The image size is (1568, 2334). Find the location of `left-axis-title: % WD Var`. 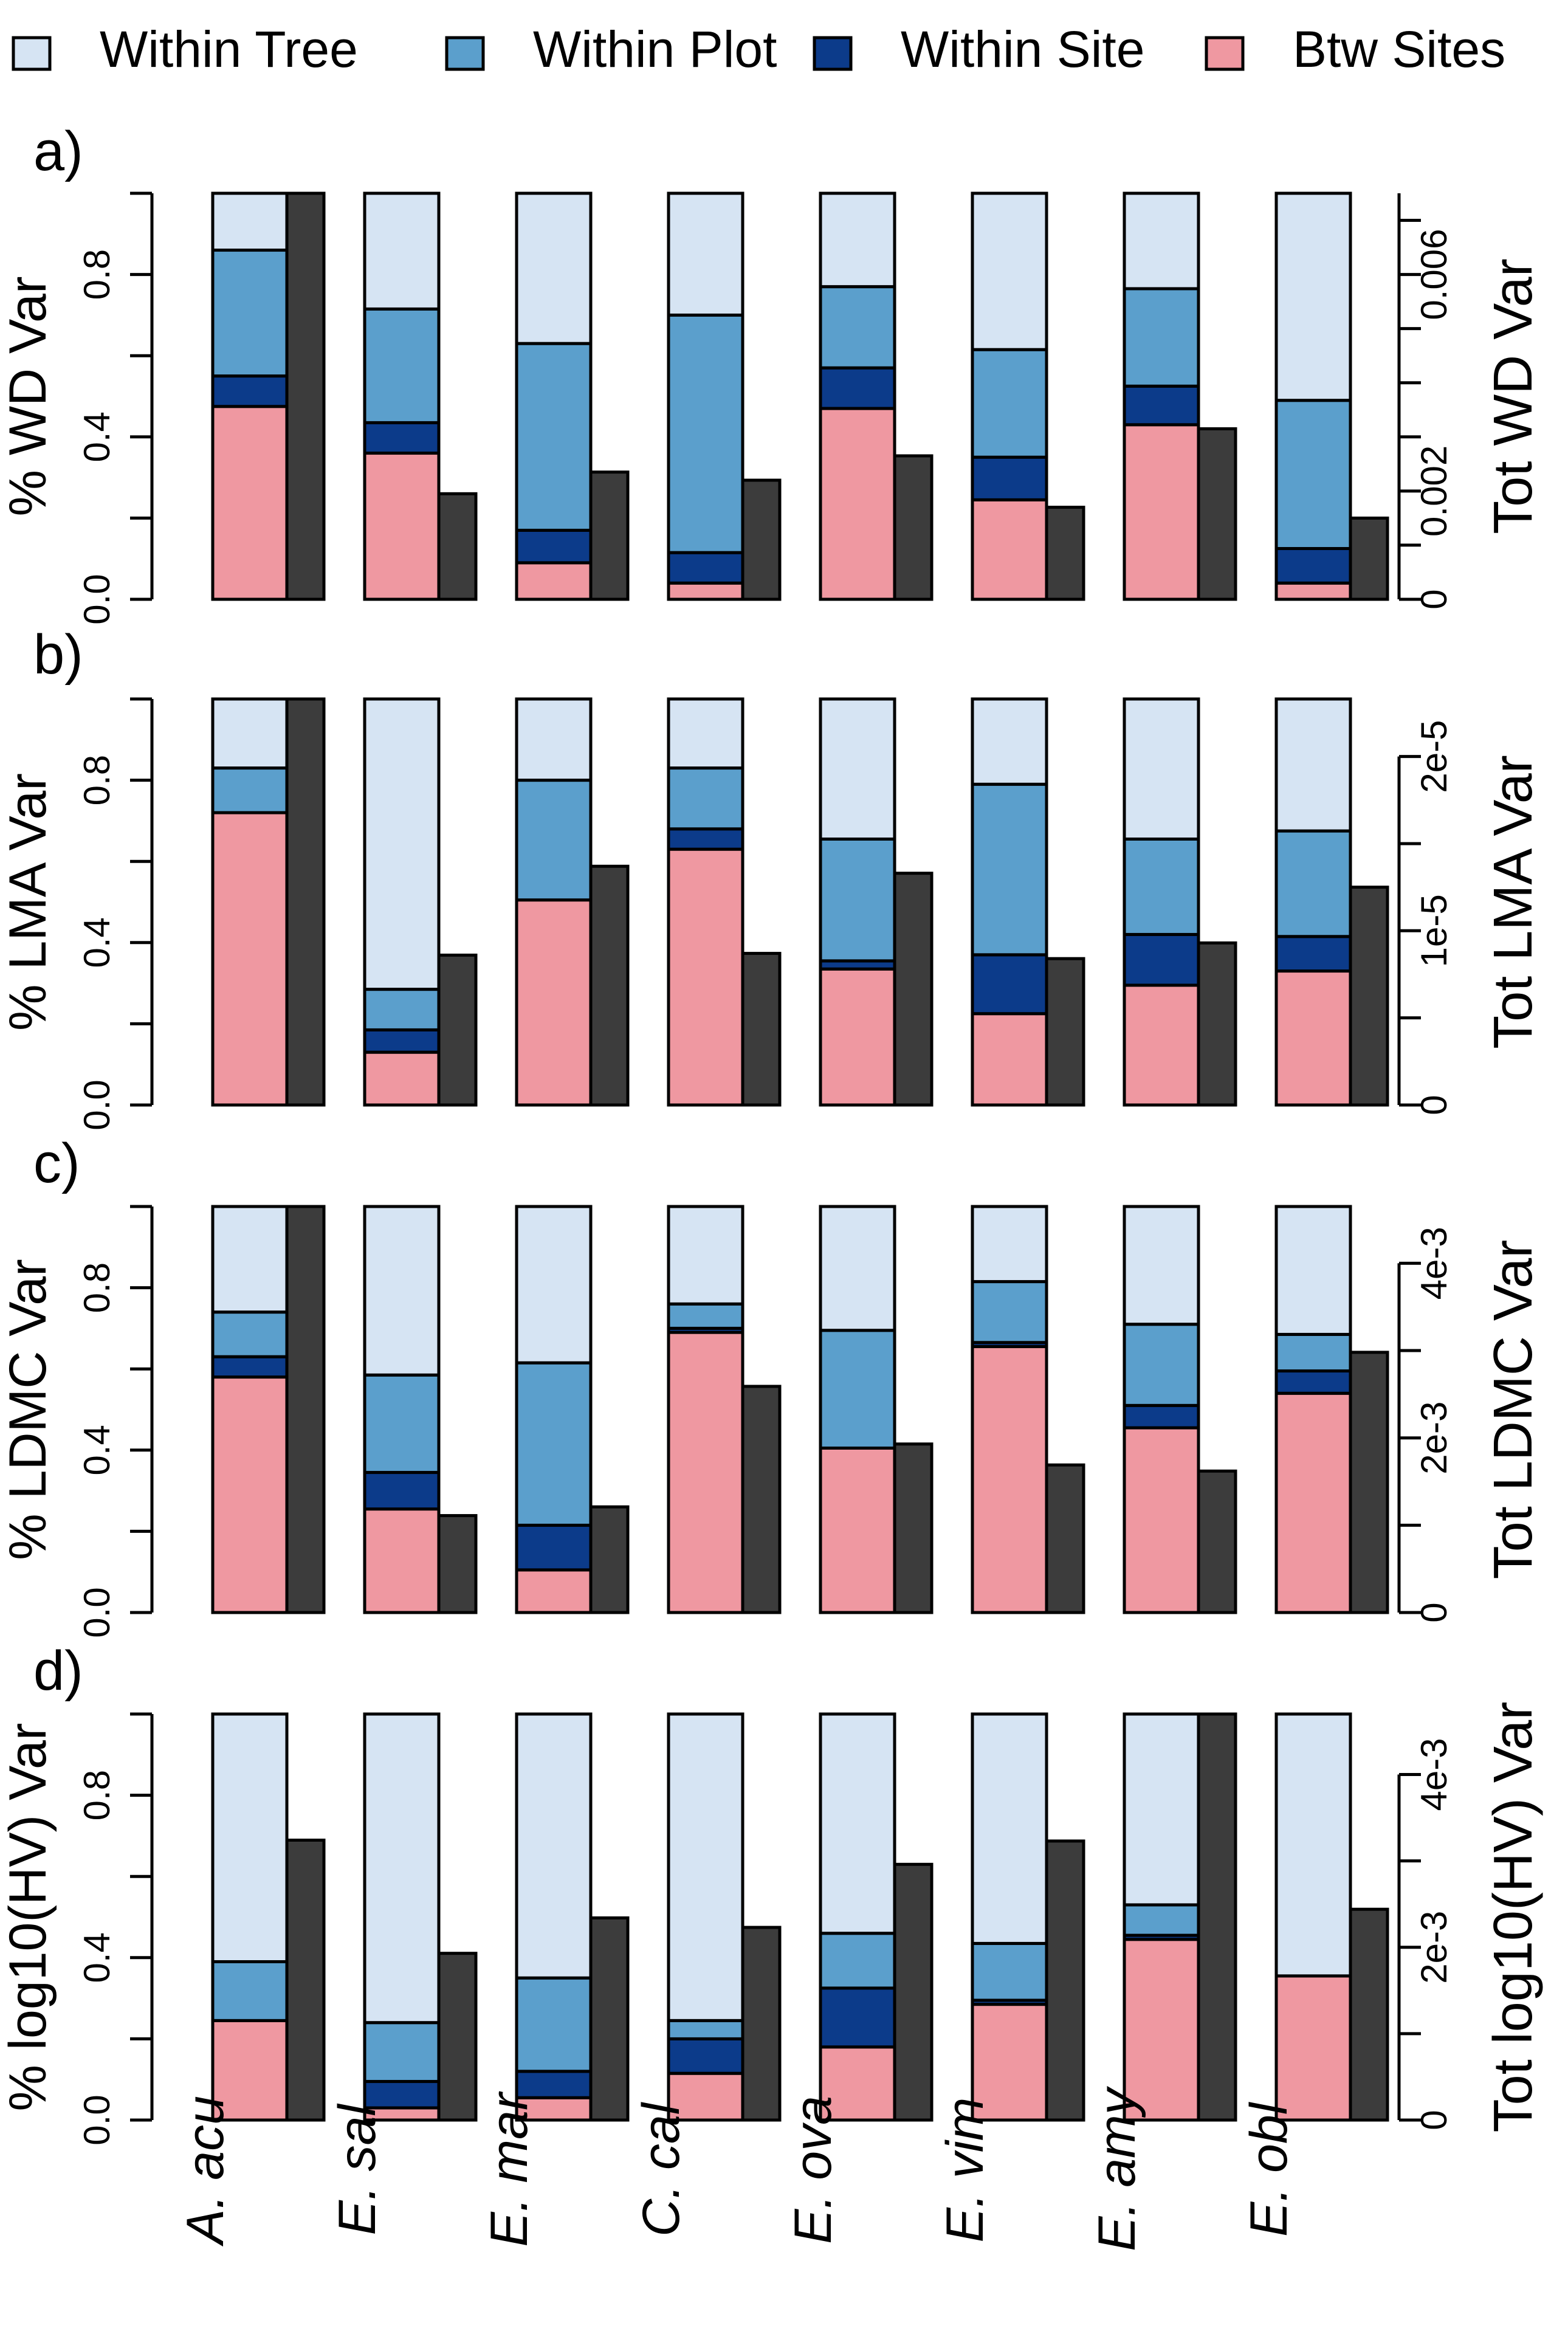

left-axis-title: % WD Var is located at coordinates (28, 397).